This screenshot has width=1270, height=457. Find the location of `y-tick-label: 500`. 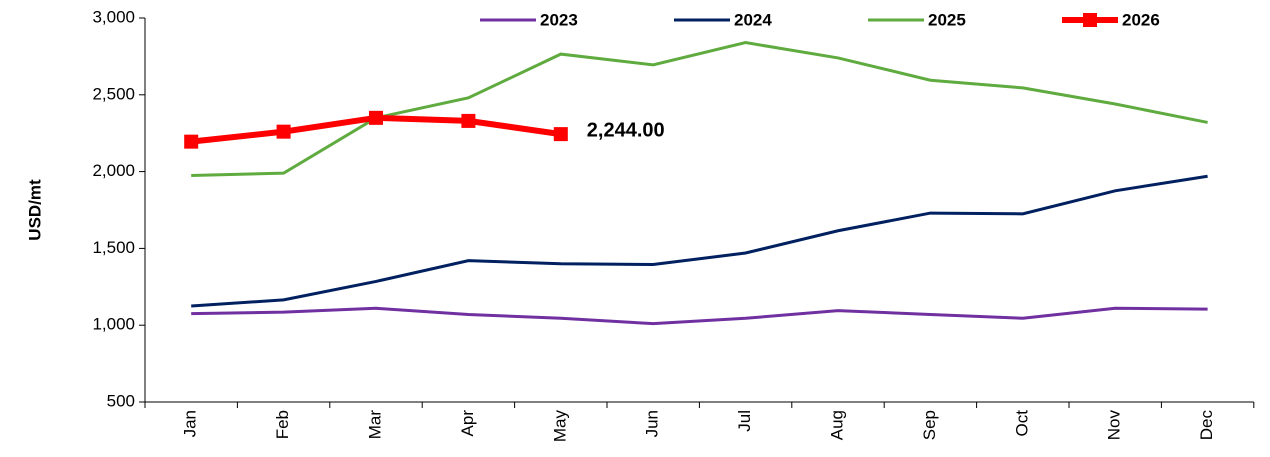

y-tick-label: 500 is located at coordinates (121, 400).